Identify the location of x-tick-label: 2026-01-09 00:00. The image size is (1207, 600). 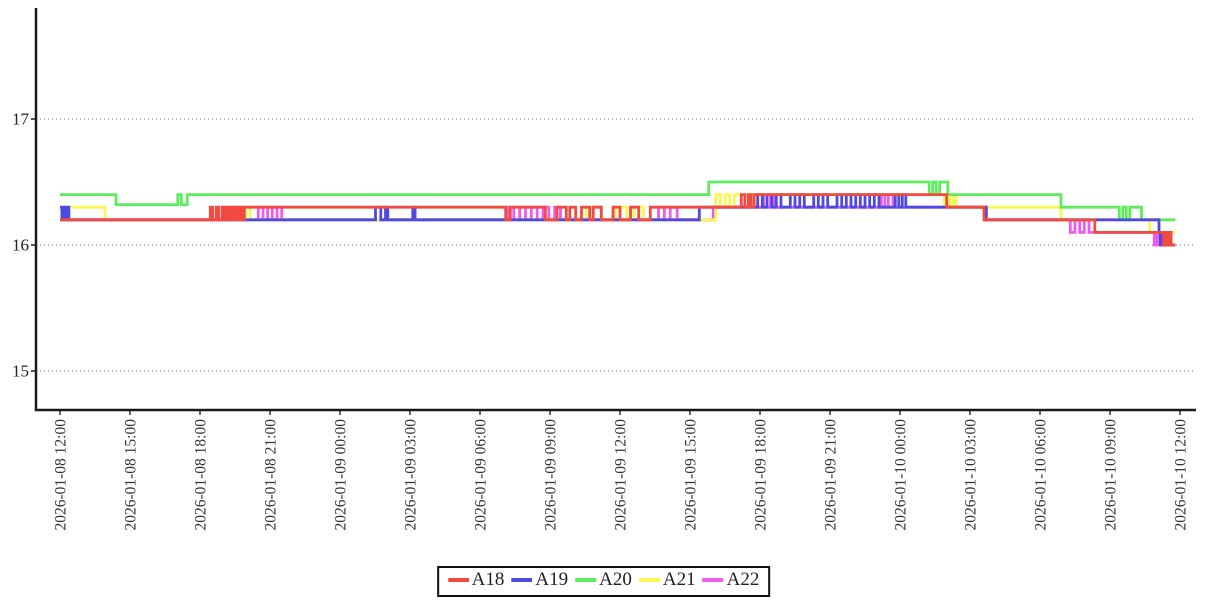
(341, 475).